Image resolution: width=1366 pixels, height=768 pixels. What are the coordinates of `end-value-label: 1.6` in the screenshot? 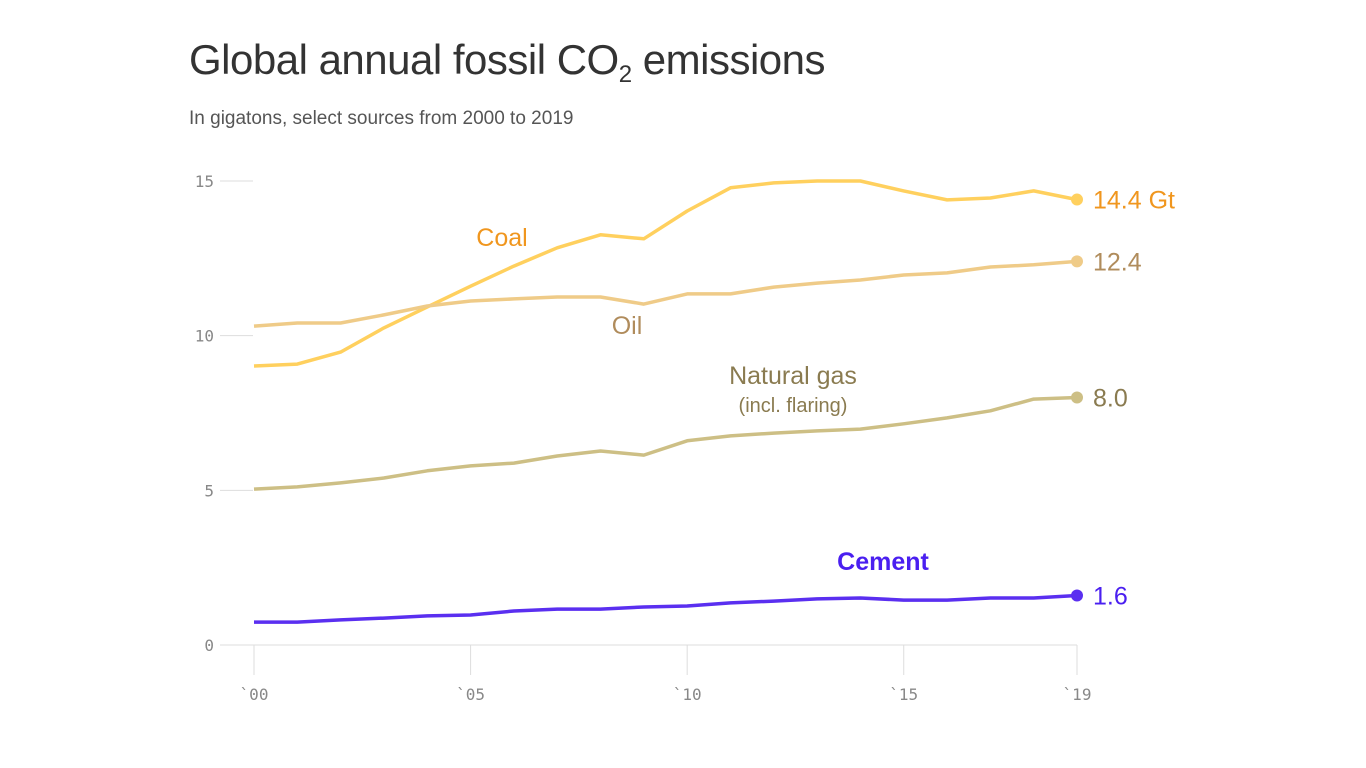 It's located at (1110, 597).